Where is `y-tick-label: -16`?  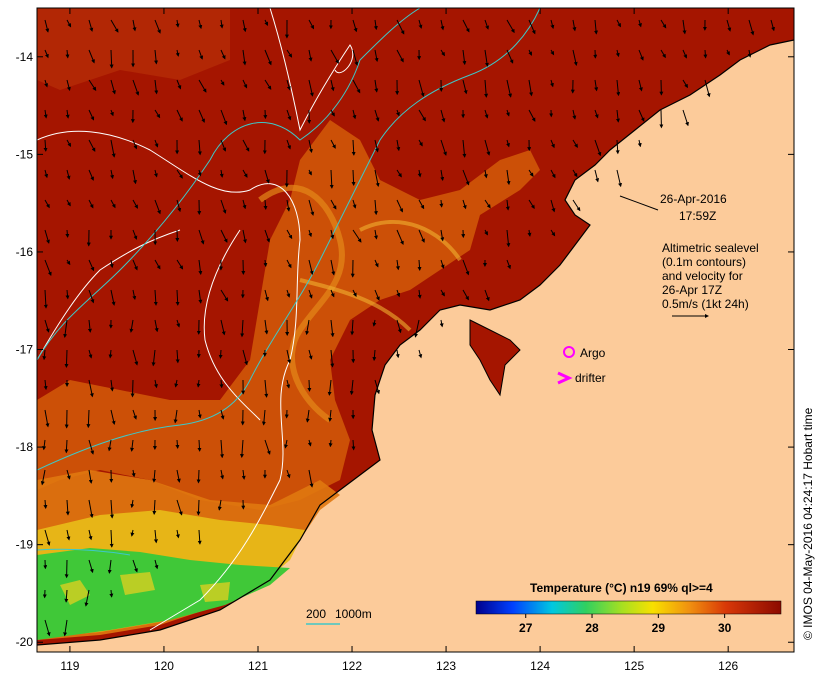
y-tick-label: -16 is located at coordinates (25, 252).